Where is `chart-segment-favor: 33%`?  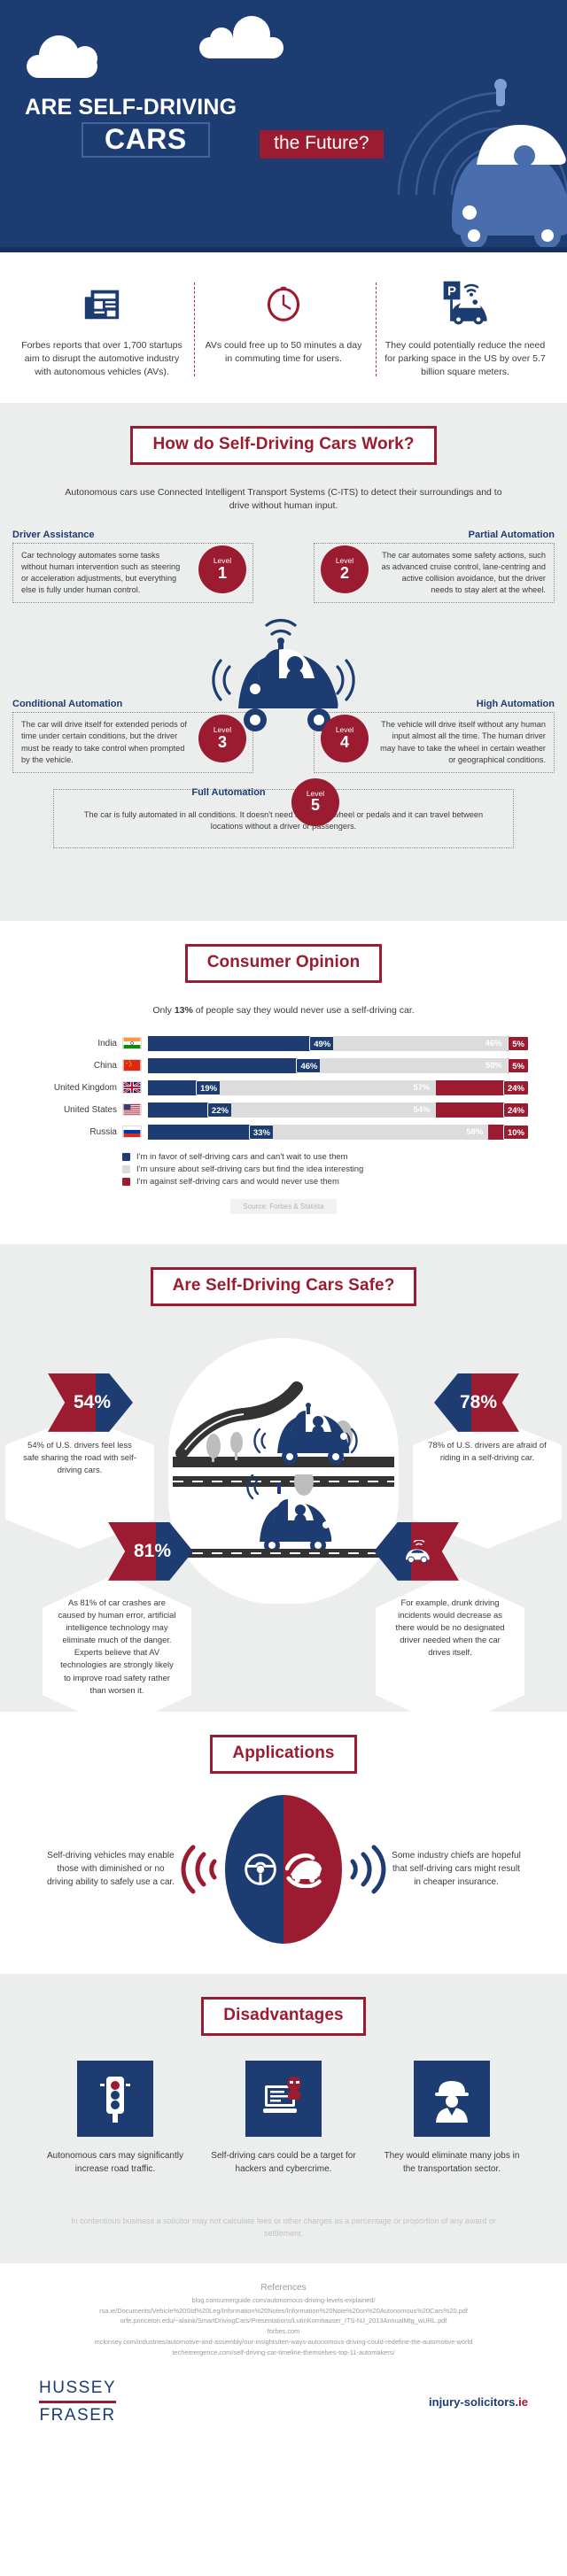 chart-segment-favor: 33% is located at coordinates (211, 1132).